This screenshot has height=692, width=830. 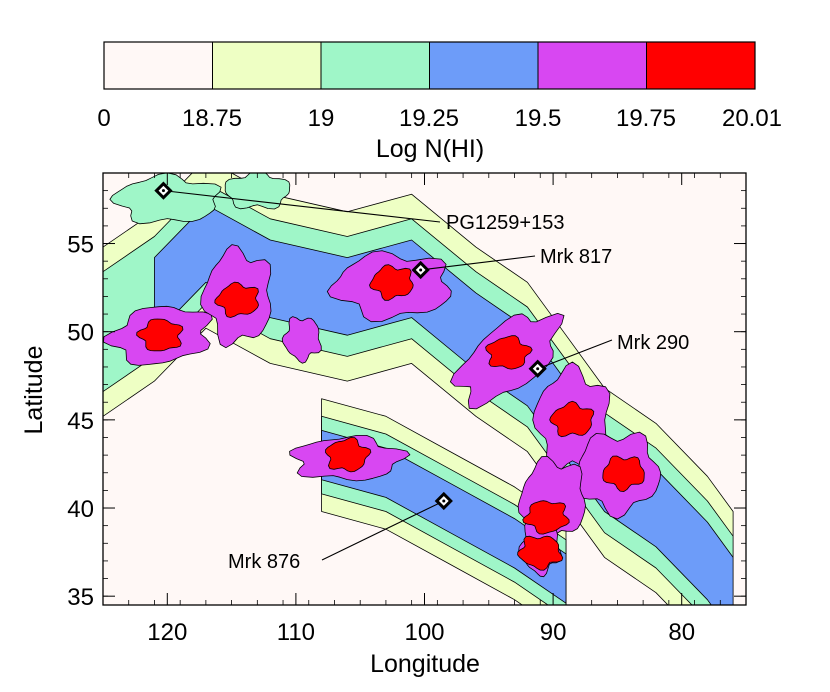 I want to click on x-tick-labels: 120 110 100 90 80, so click(x=421, y=632).